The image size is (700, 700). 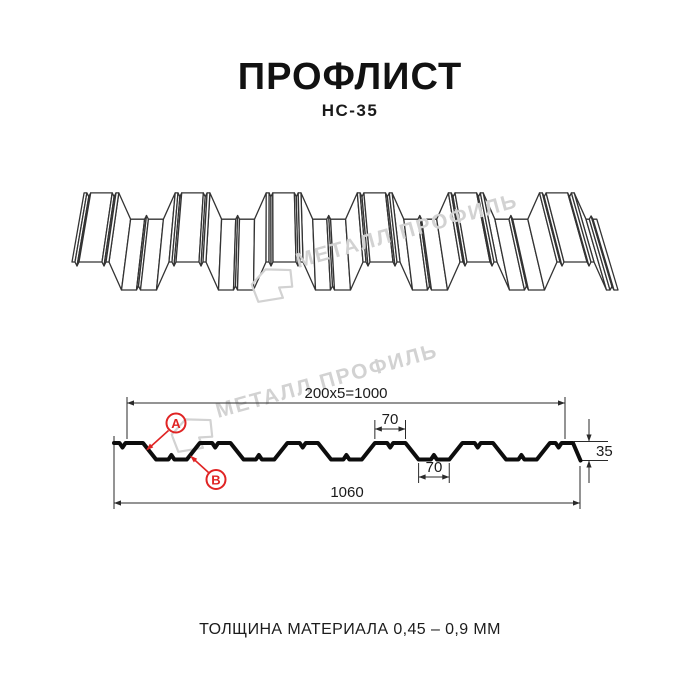 What do you see at coordinates (176, 423) in the screenshot?
I see `callout-a-letter: A` at bounding box center [176, 423].